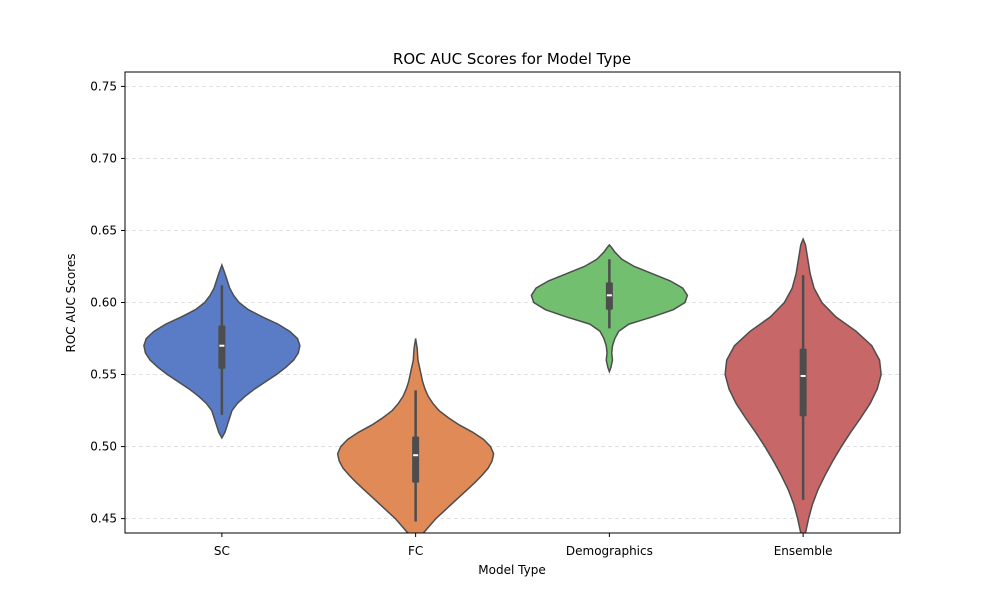 This screenshot has width=1000, height=600. Describe the element at coordinates (609, 551) in the screenshot. I see `x-tick-label: Demographics` at that location.